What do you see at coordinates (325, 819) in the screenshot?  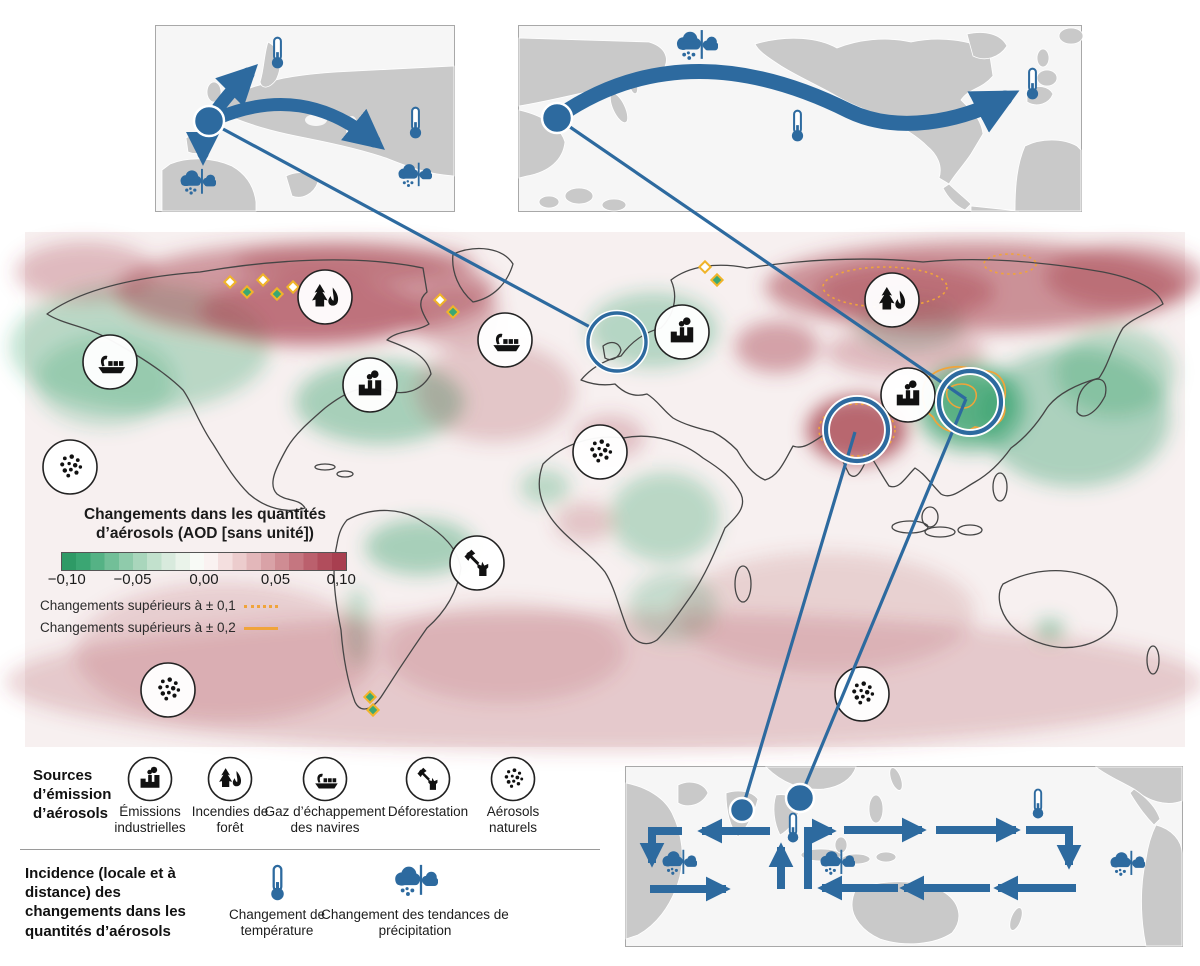 I see `source-item-label: Gaz d’échappement des navires` at bounding box center [325, 819].